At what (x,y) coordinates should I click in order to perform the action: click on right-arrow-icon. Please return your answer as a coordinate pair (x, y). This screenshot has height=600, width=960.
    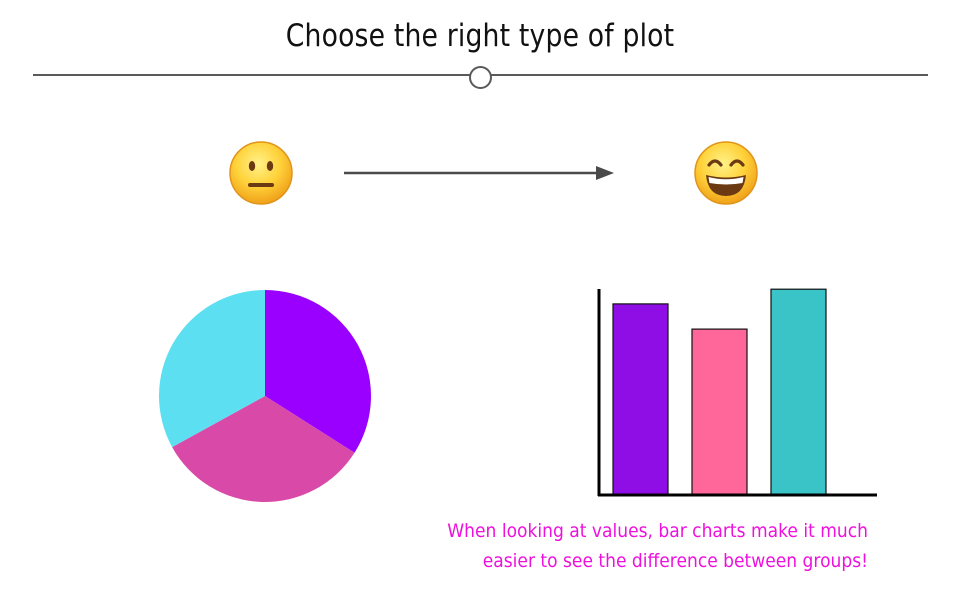
    Looking at the image, I should click on (479, 173).